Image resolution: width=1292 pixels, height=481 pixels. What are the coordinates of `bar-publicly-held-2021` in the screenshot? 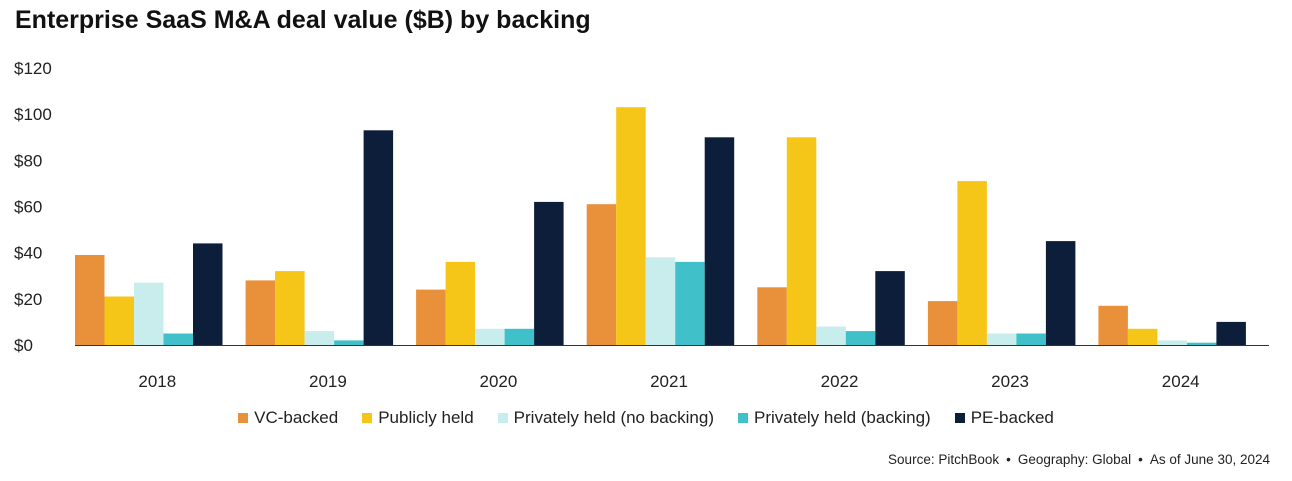 It's located at (631, 226).